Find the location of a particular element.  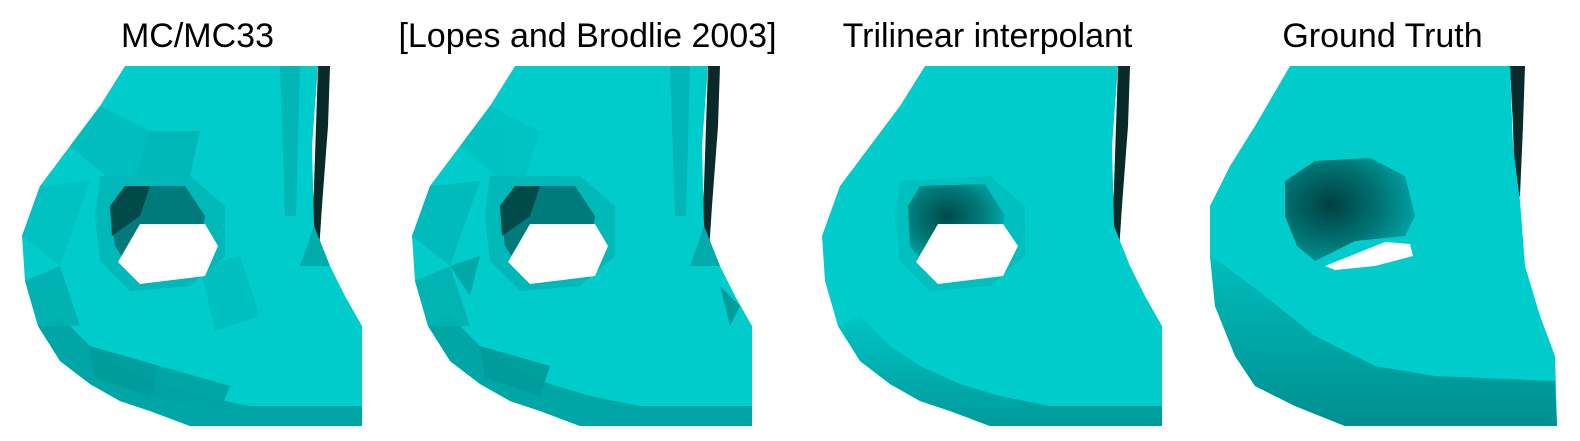

panel-title: Ground Truth is located at coordinates (1382, 36).